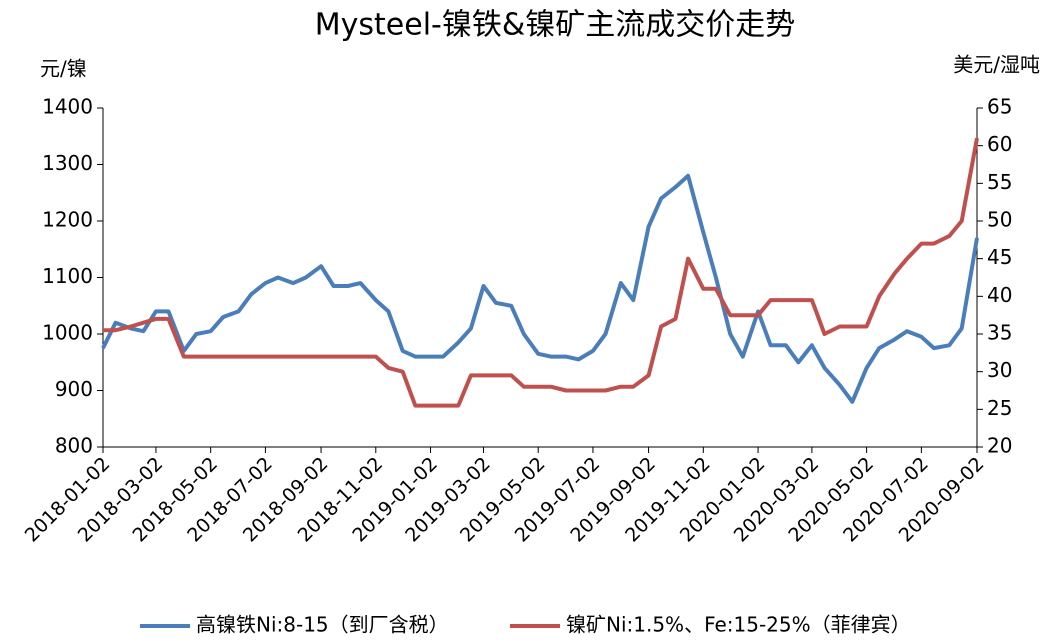  I want to click on y-tick-label: 800, so click(74, 446).